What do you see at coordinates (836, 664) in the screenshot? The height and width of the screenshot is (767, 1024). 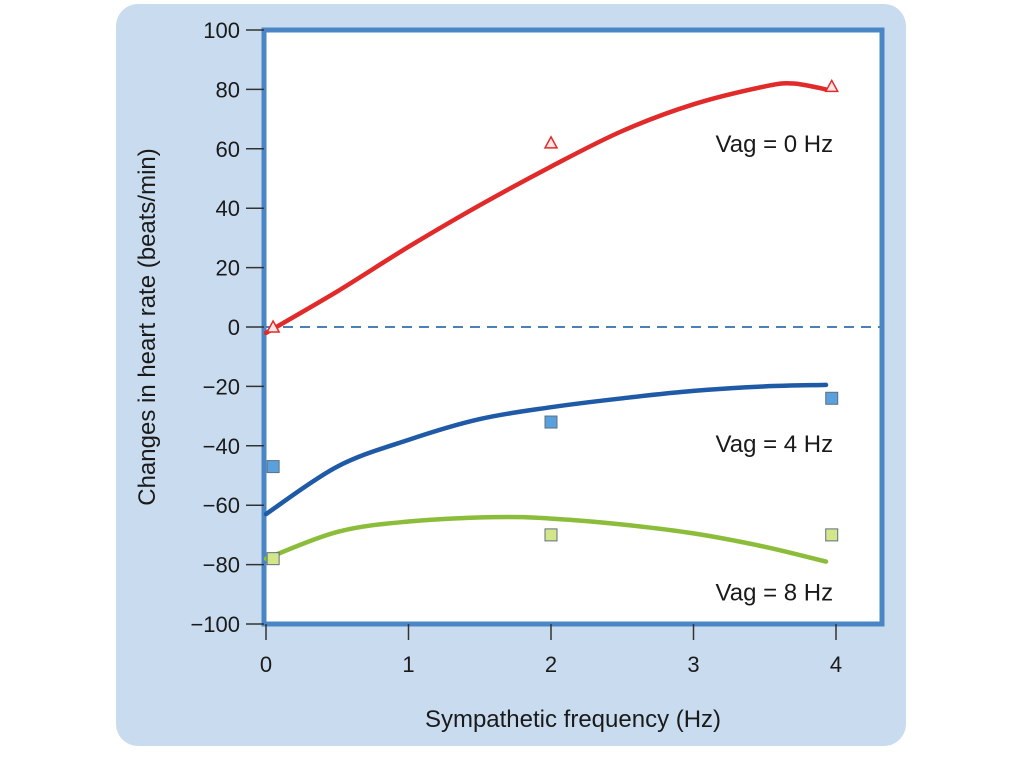 I see `x-tick-label: 4` at bounding box center [836, 664].